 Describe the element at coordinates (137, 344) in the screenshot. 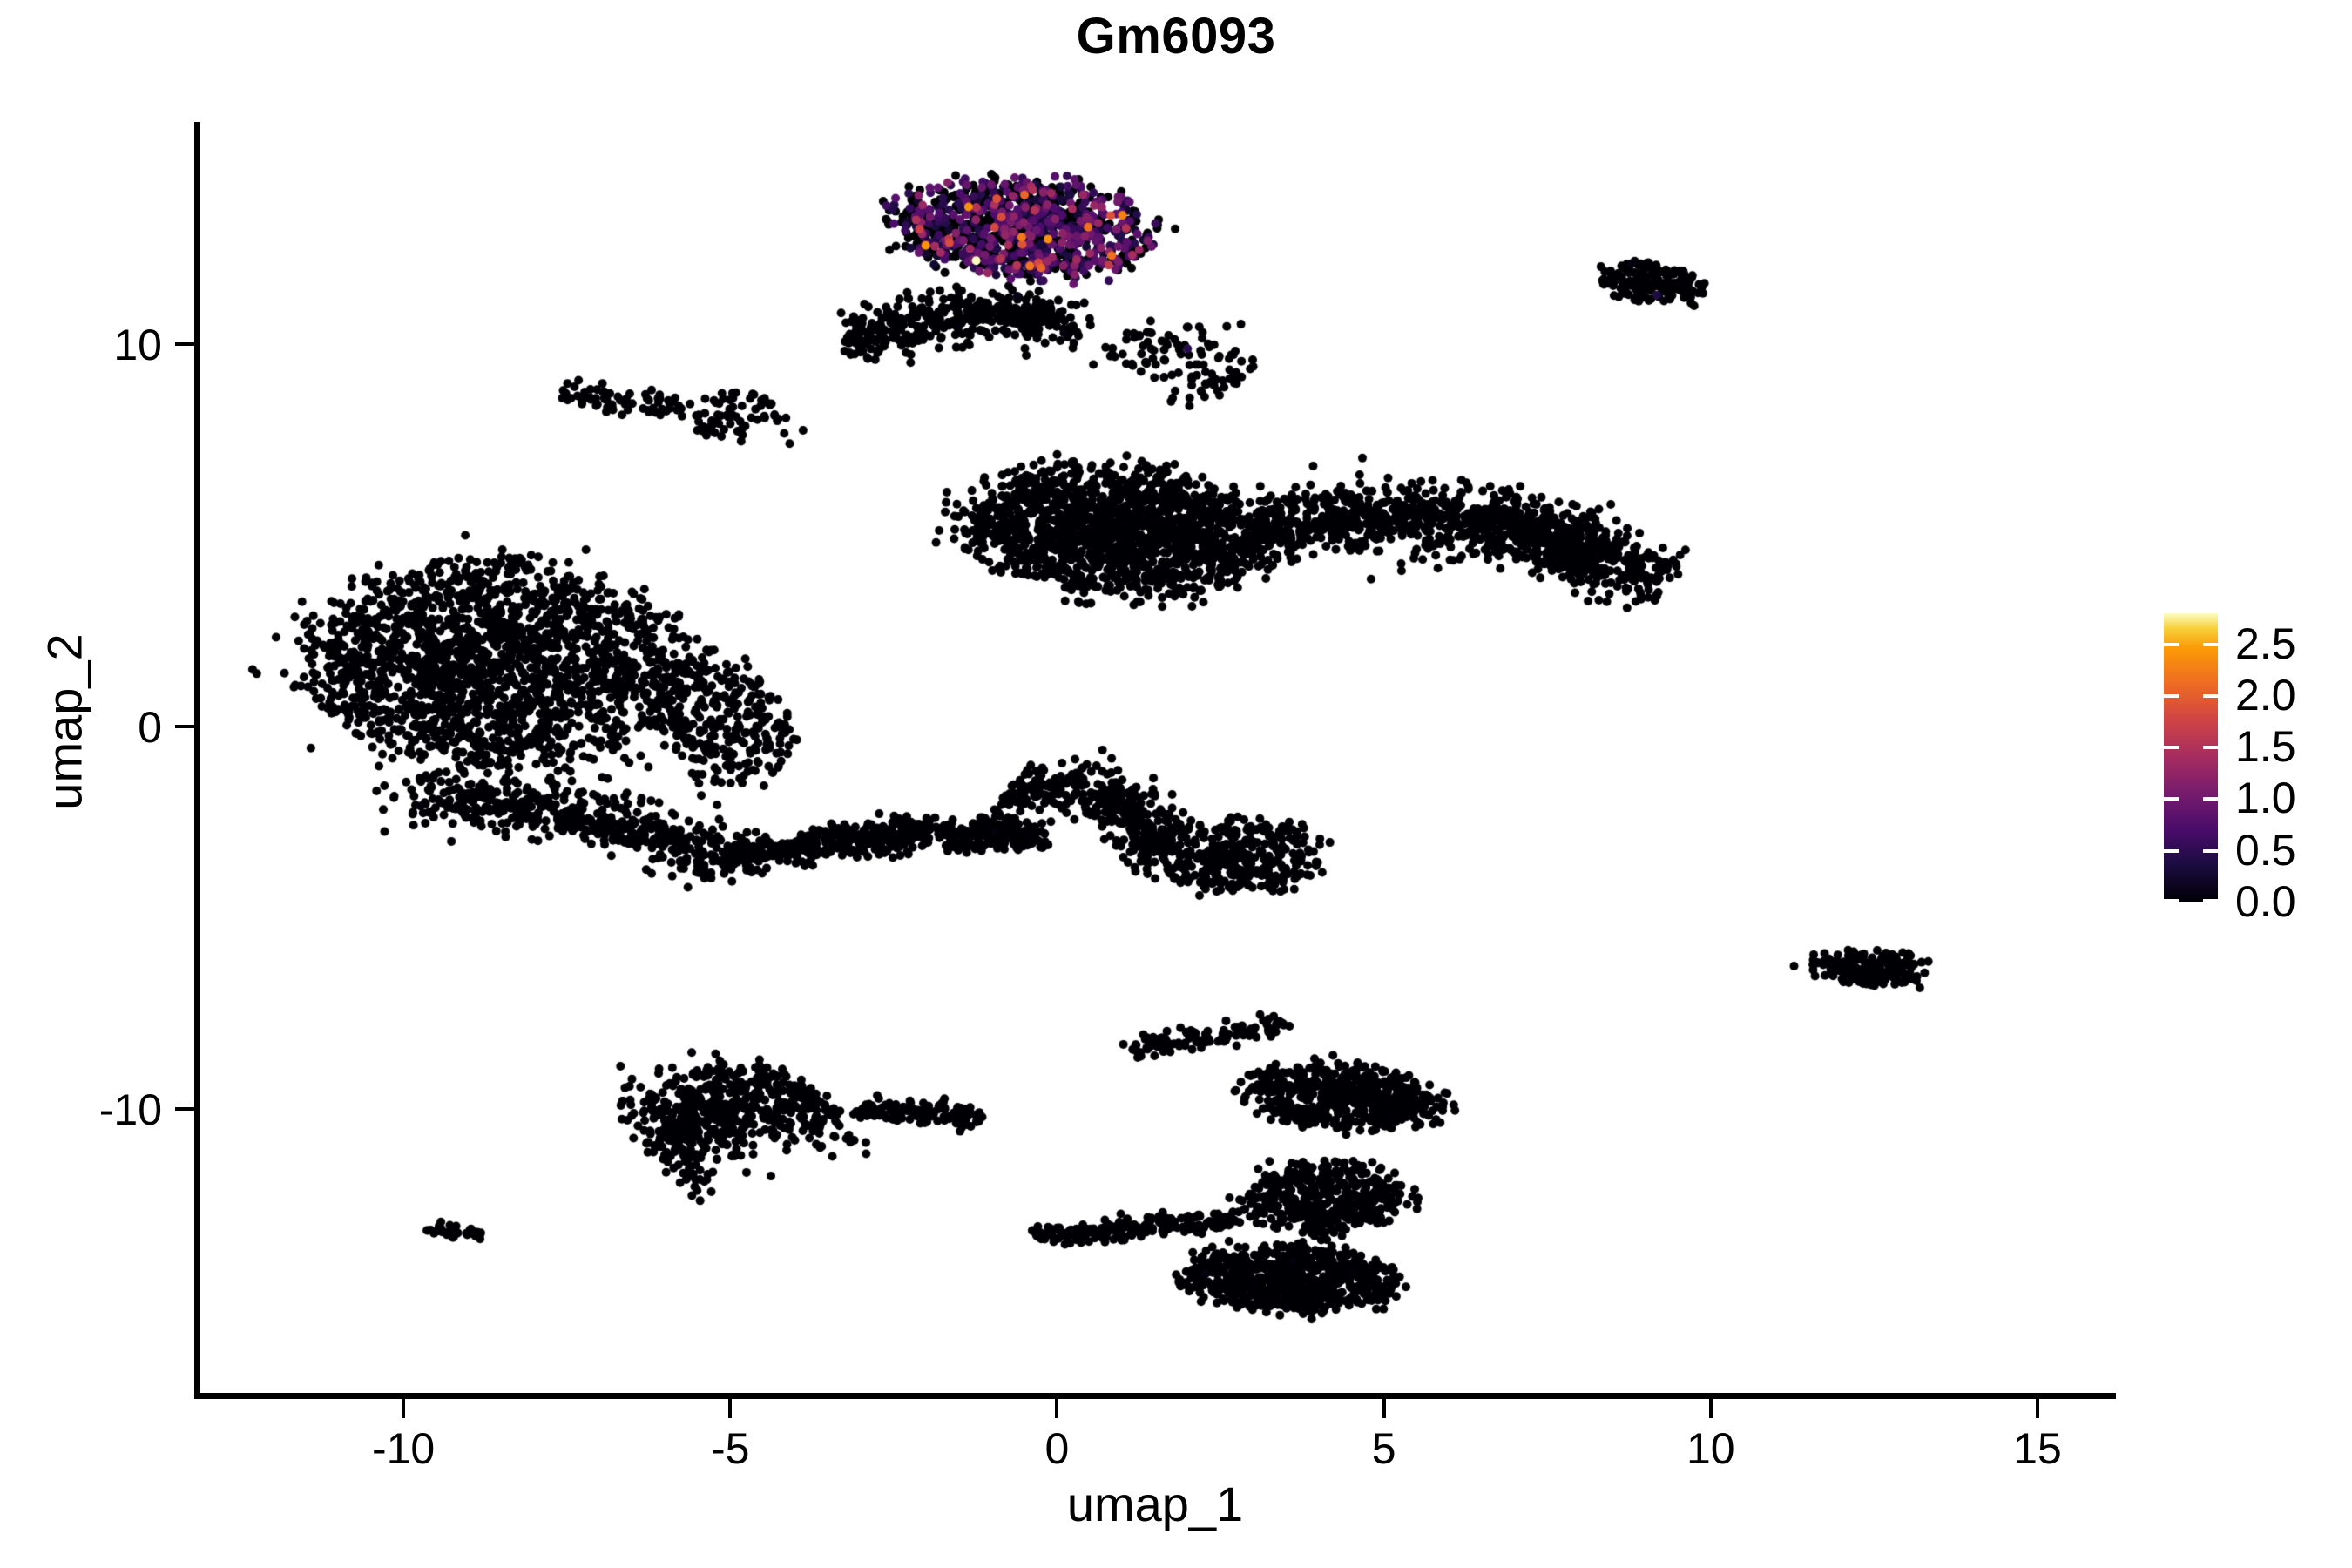

I see `y-tick-label: 10` at that location.